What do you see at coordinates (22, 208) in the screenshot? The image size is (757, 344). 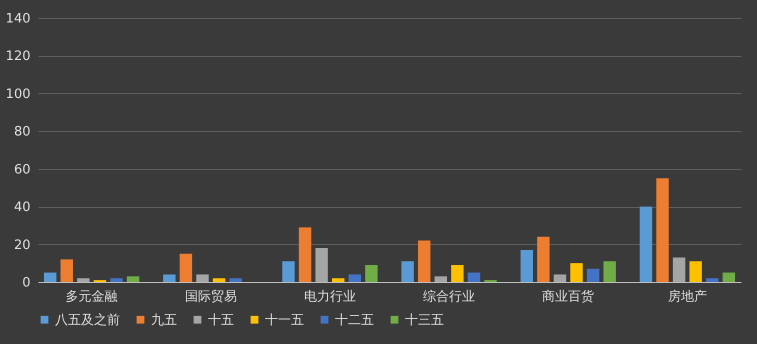 I see `y-tick-label: 40` at bounding box center [22, 208].